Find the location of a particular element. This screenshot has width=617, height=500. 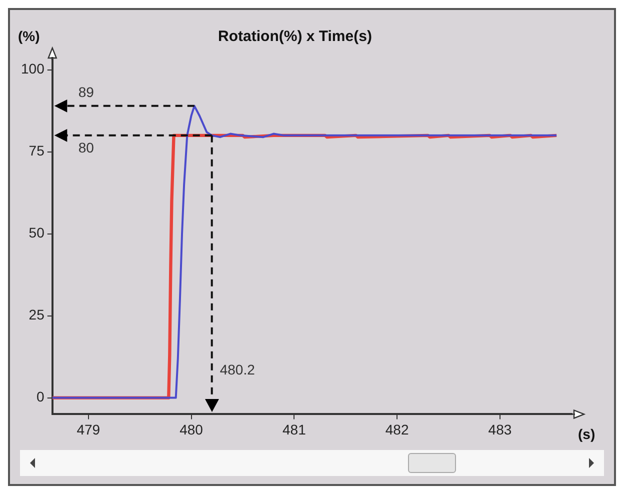

y-axis-title: (%) is located at coordinates (29, 36).